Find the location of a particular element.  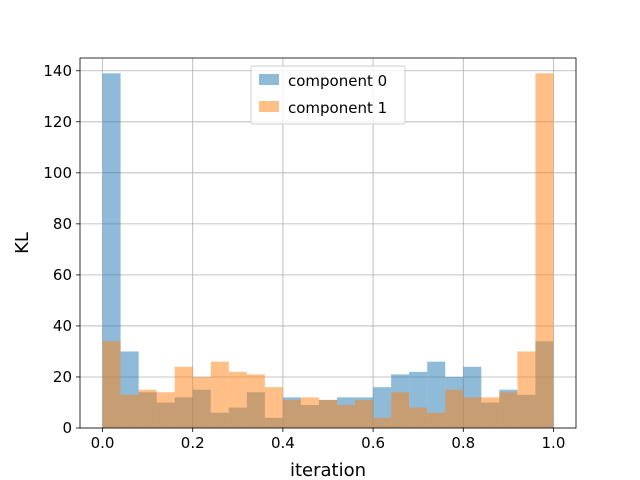

x-axis-ticks: 0.0 0.2 0.4 0.6 0.8 1.0 is located at coordinates (328, 440).